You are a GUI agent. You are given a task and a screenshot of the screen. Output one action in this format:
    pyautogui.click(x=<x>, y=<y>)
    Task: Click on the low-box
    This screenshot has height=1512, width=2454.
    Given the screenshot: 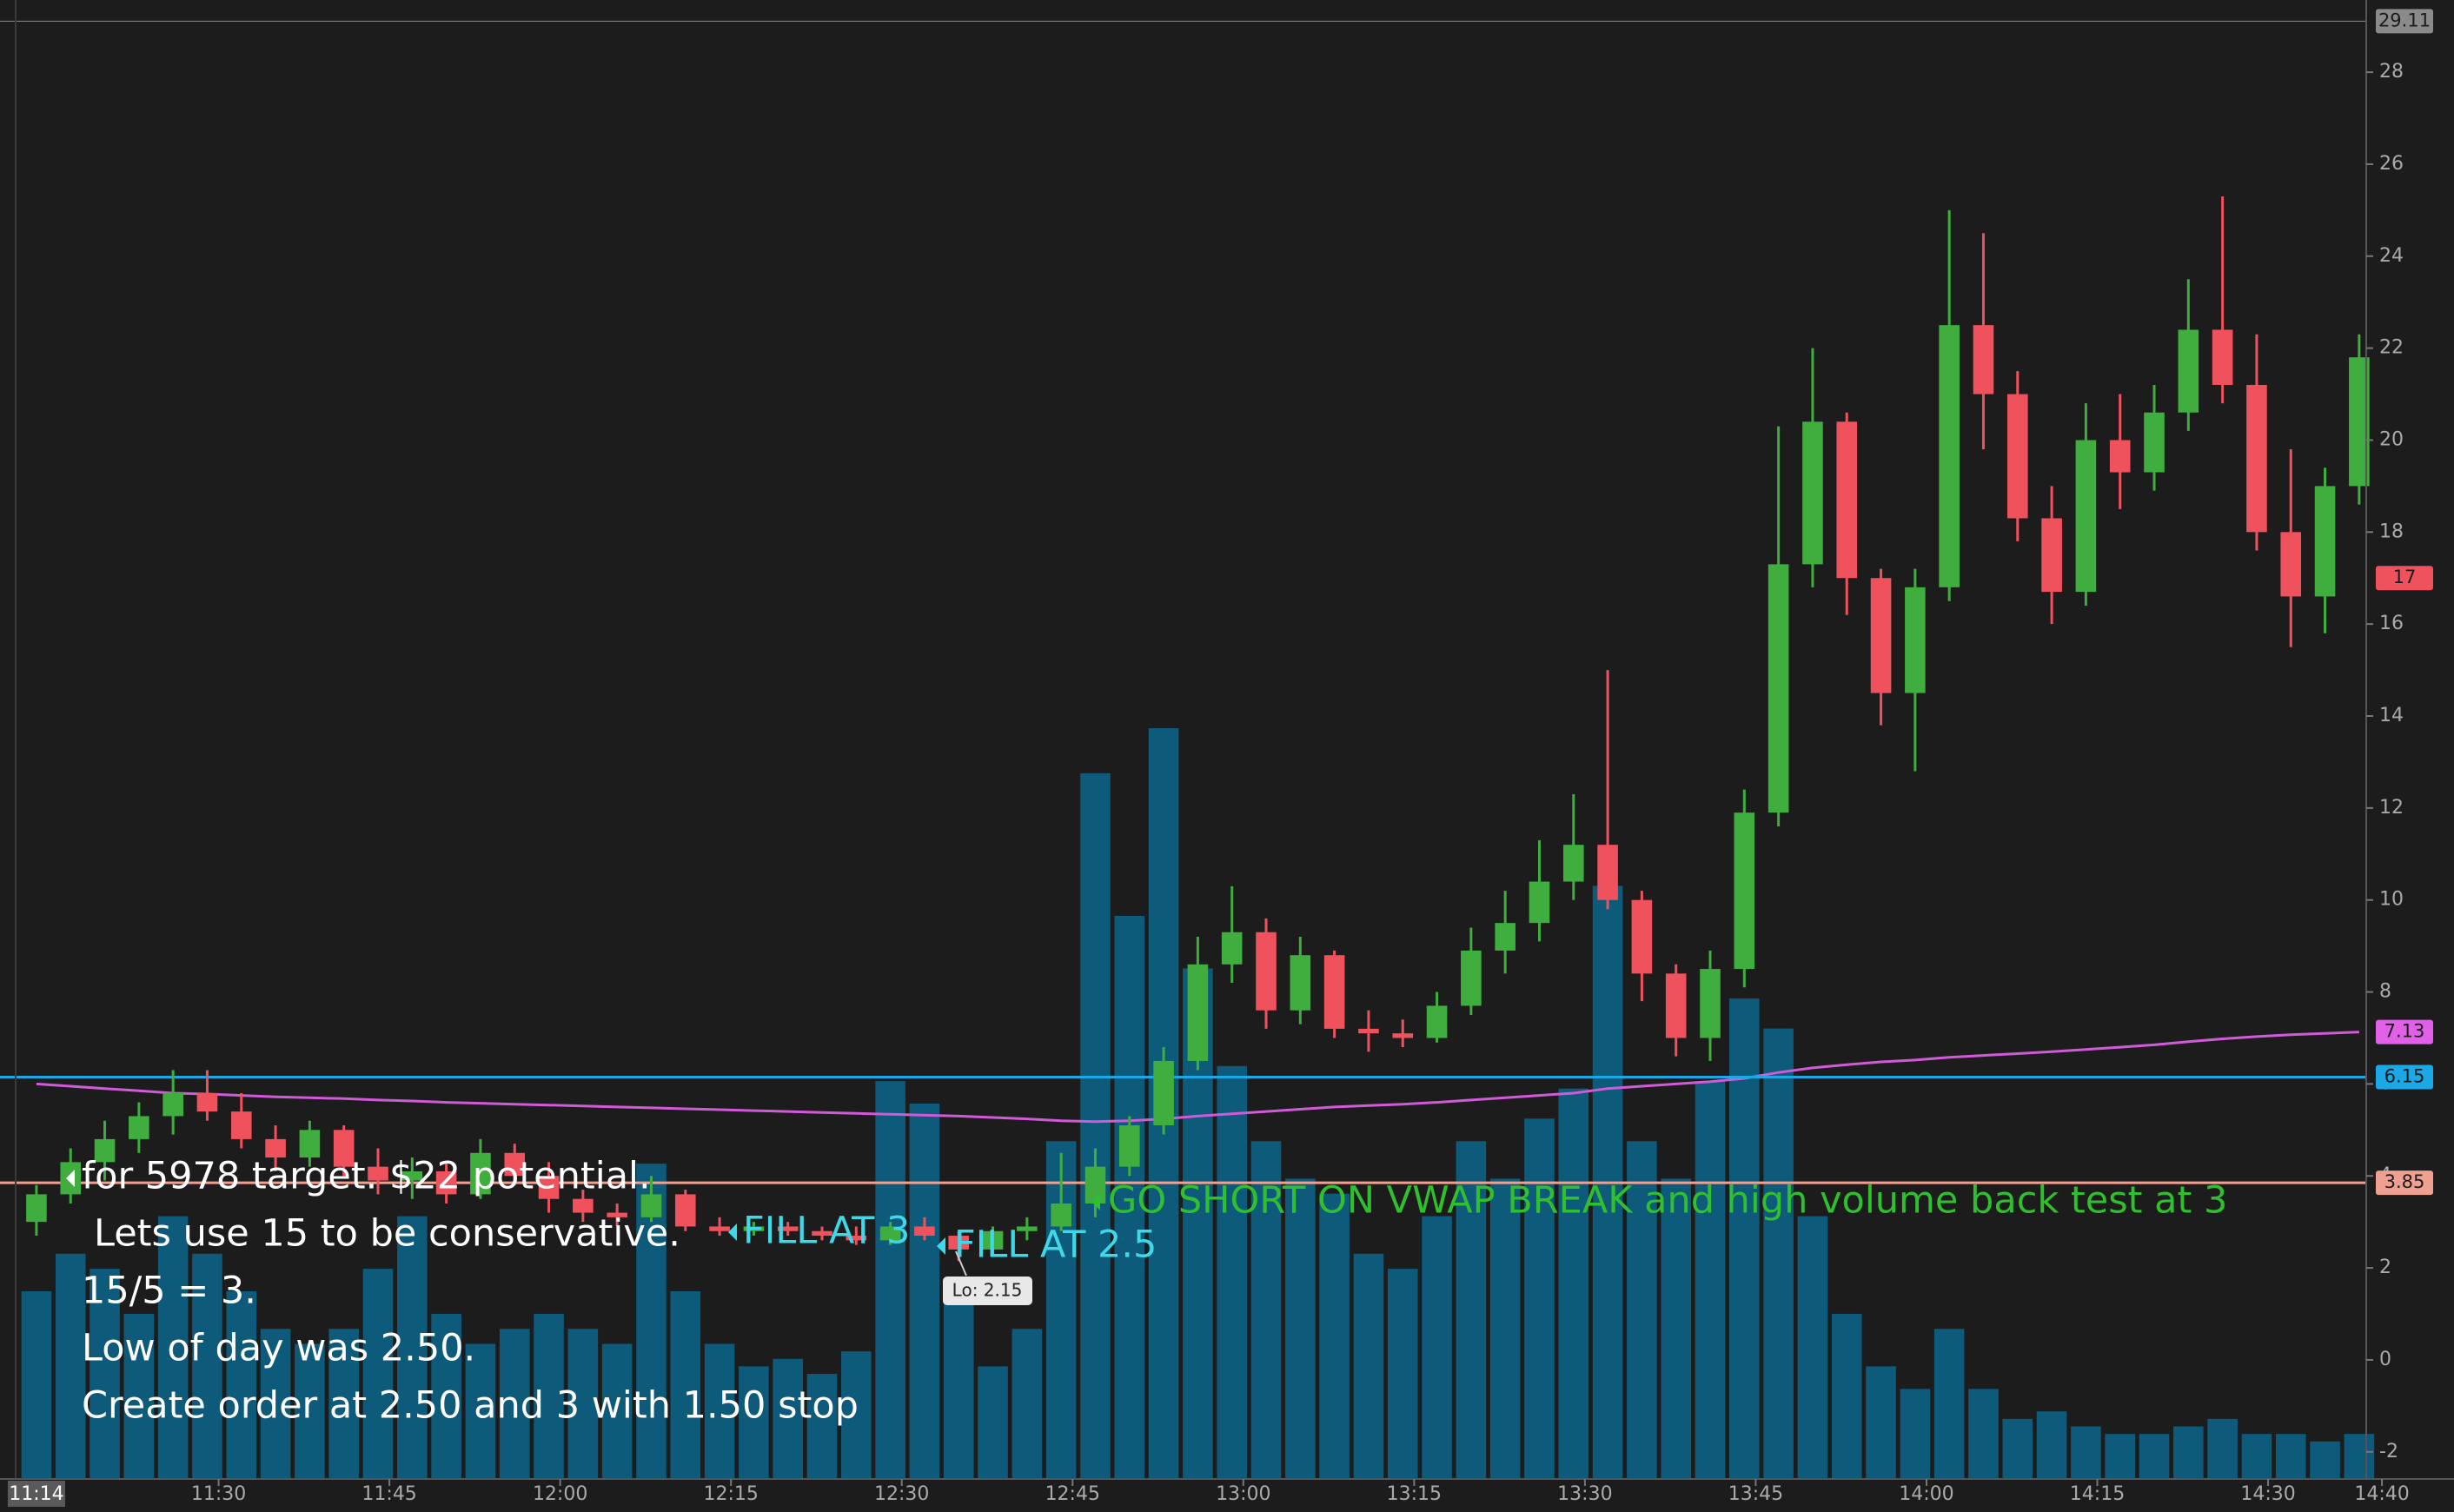 What is the action you would take?
    pyautogui.click(x=987, y=1291)
    